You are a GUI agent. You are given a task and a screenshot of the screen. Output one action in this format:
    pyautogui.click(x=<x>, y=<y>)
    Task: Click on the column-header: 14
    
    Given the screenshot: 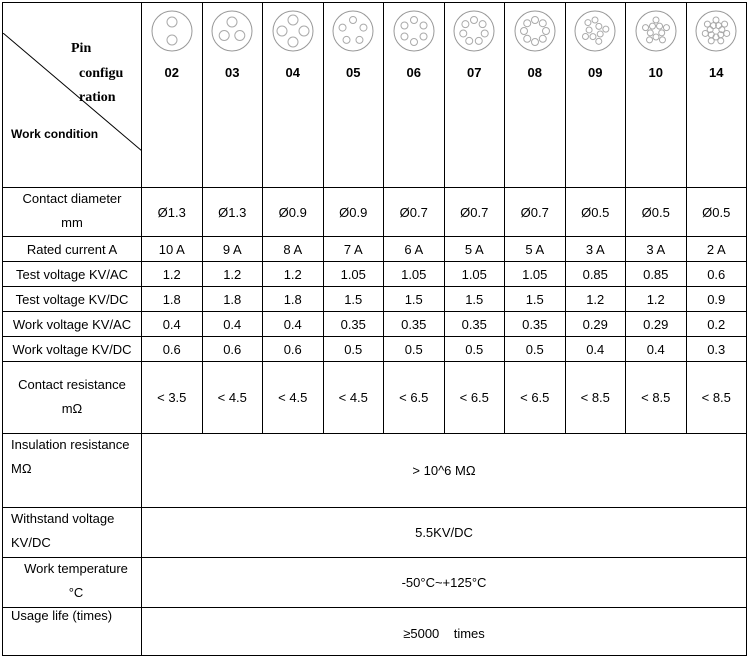 What is the action you would take?
    pyautogui.click(x=716, y=95)
    